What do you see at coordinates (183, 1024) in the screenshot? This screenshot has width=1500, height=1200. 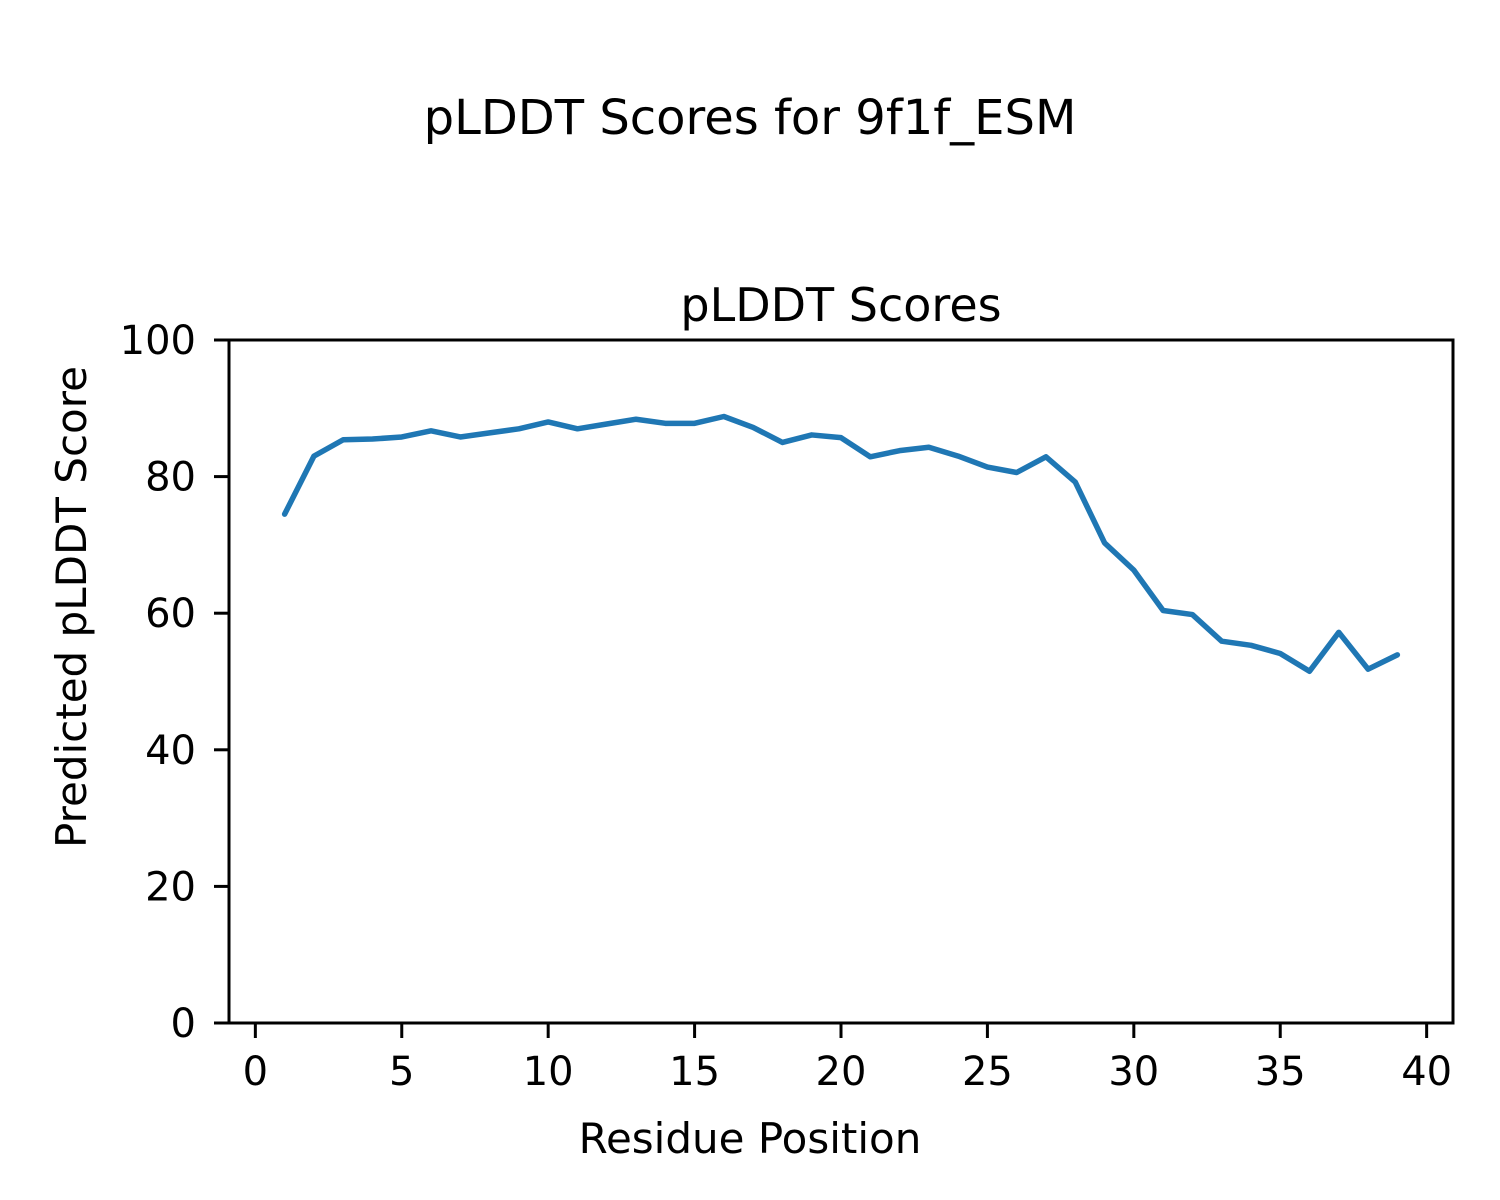 I see `y-tick-label: 0` at bounding box center [183, 1024].